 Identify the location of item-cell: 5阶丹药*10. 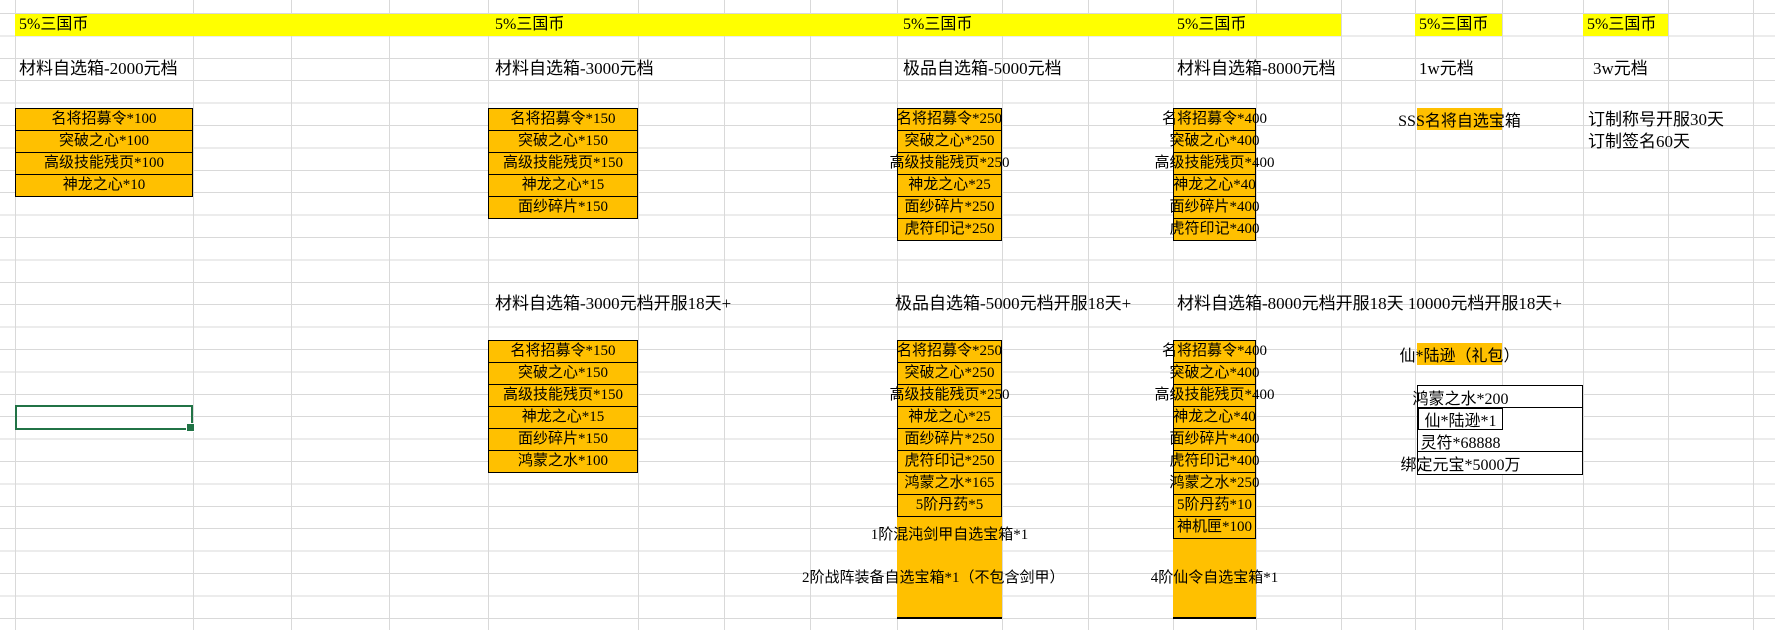
(1214, 505).